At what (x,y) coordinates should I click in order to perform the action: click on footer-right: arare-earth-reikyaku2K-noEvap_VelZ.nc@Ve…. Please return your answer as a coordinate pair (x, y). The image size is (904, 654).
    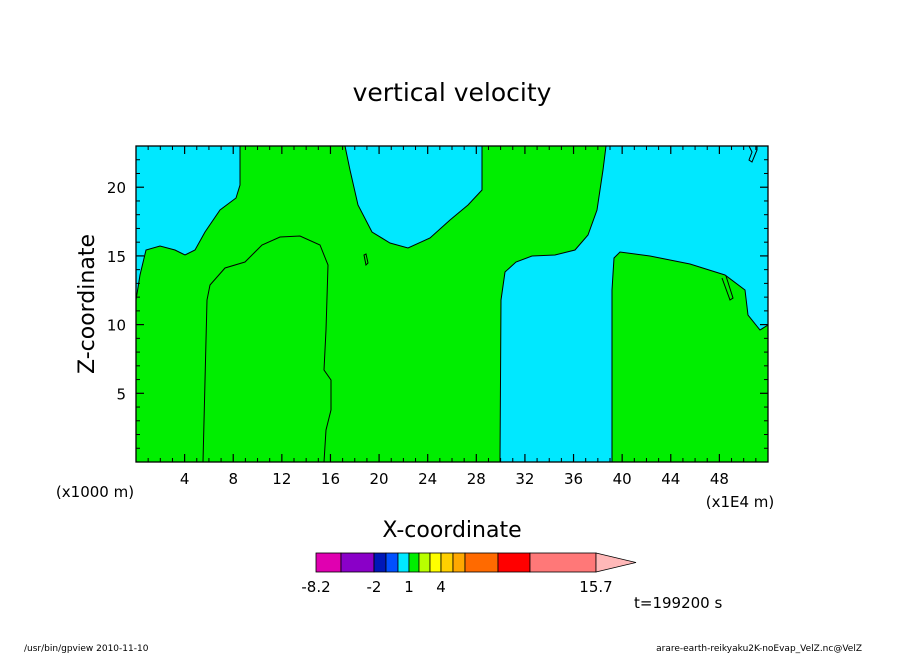
    Looking at the image, I should click on (759, 649).